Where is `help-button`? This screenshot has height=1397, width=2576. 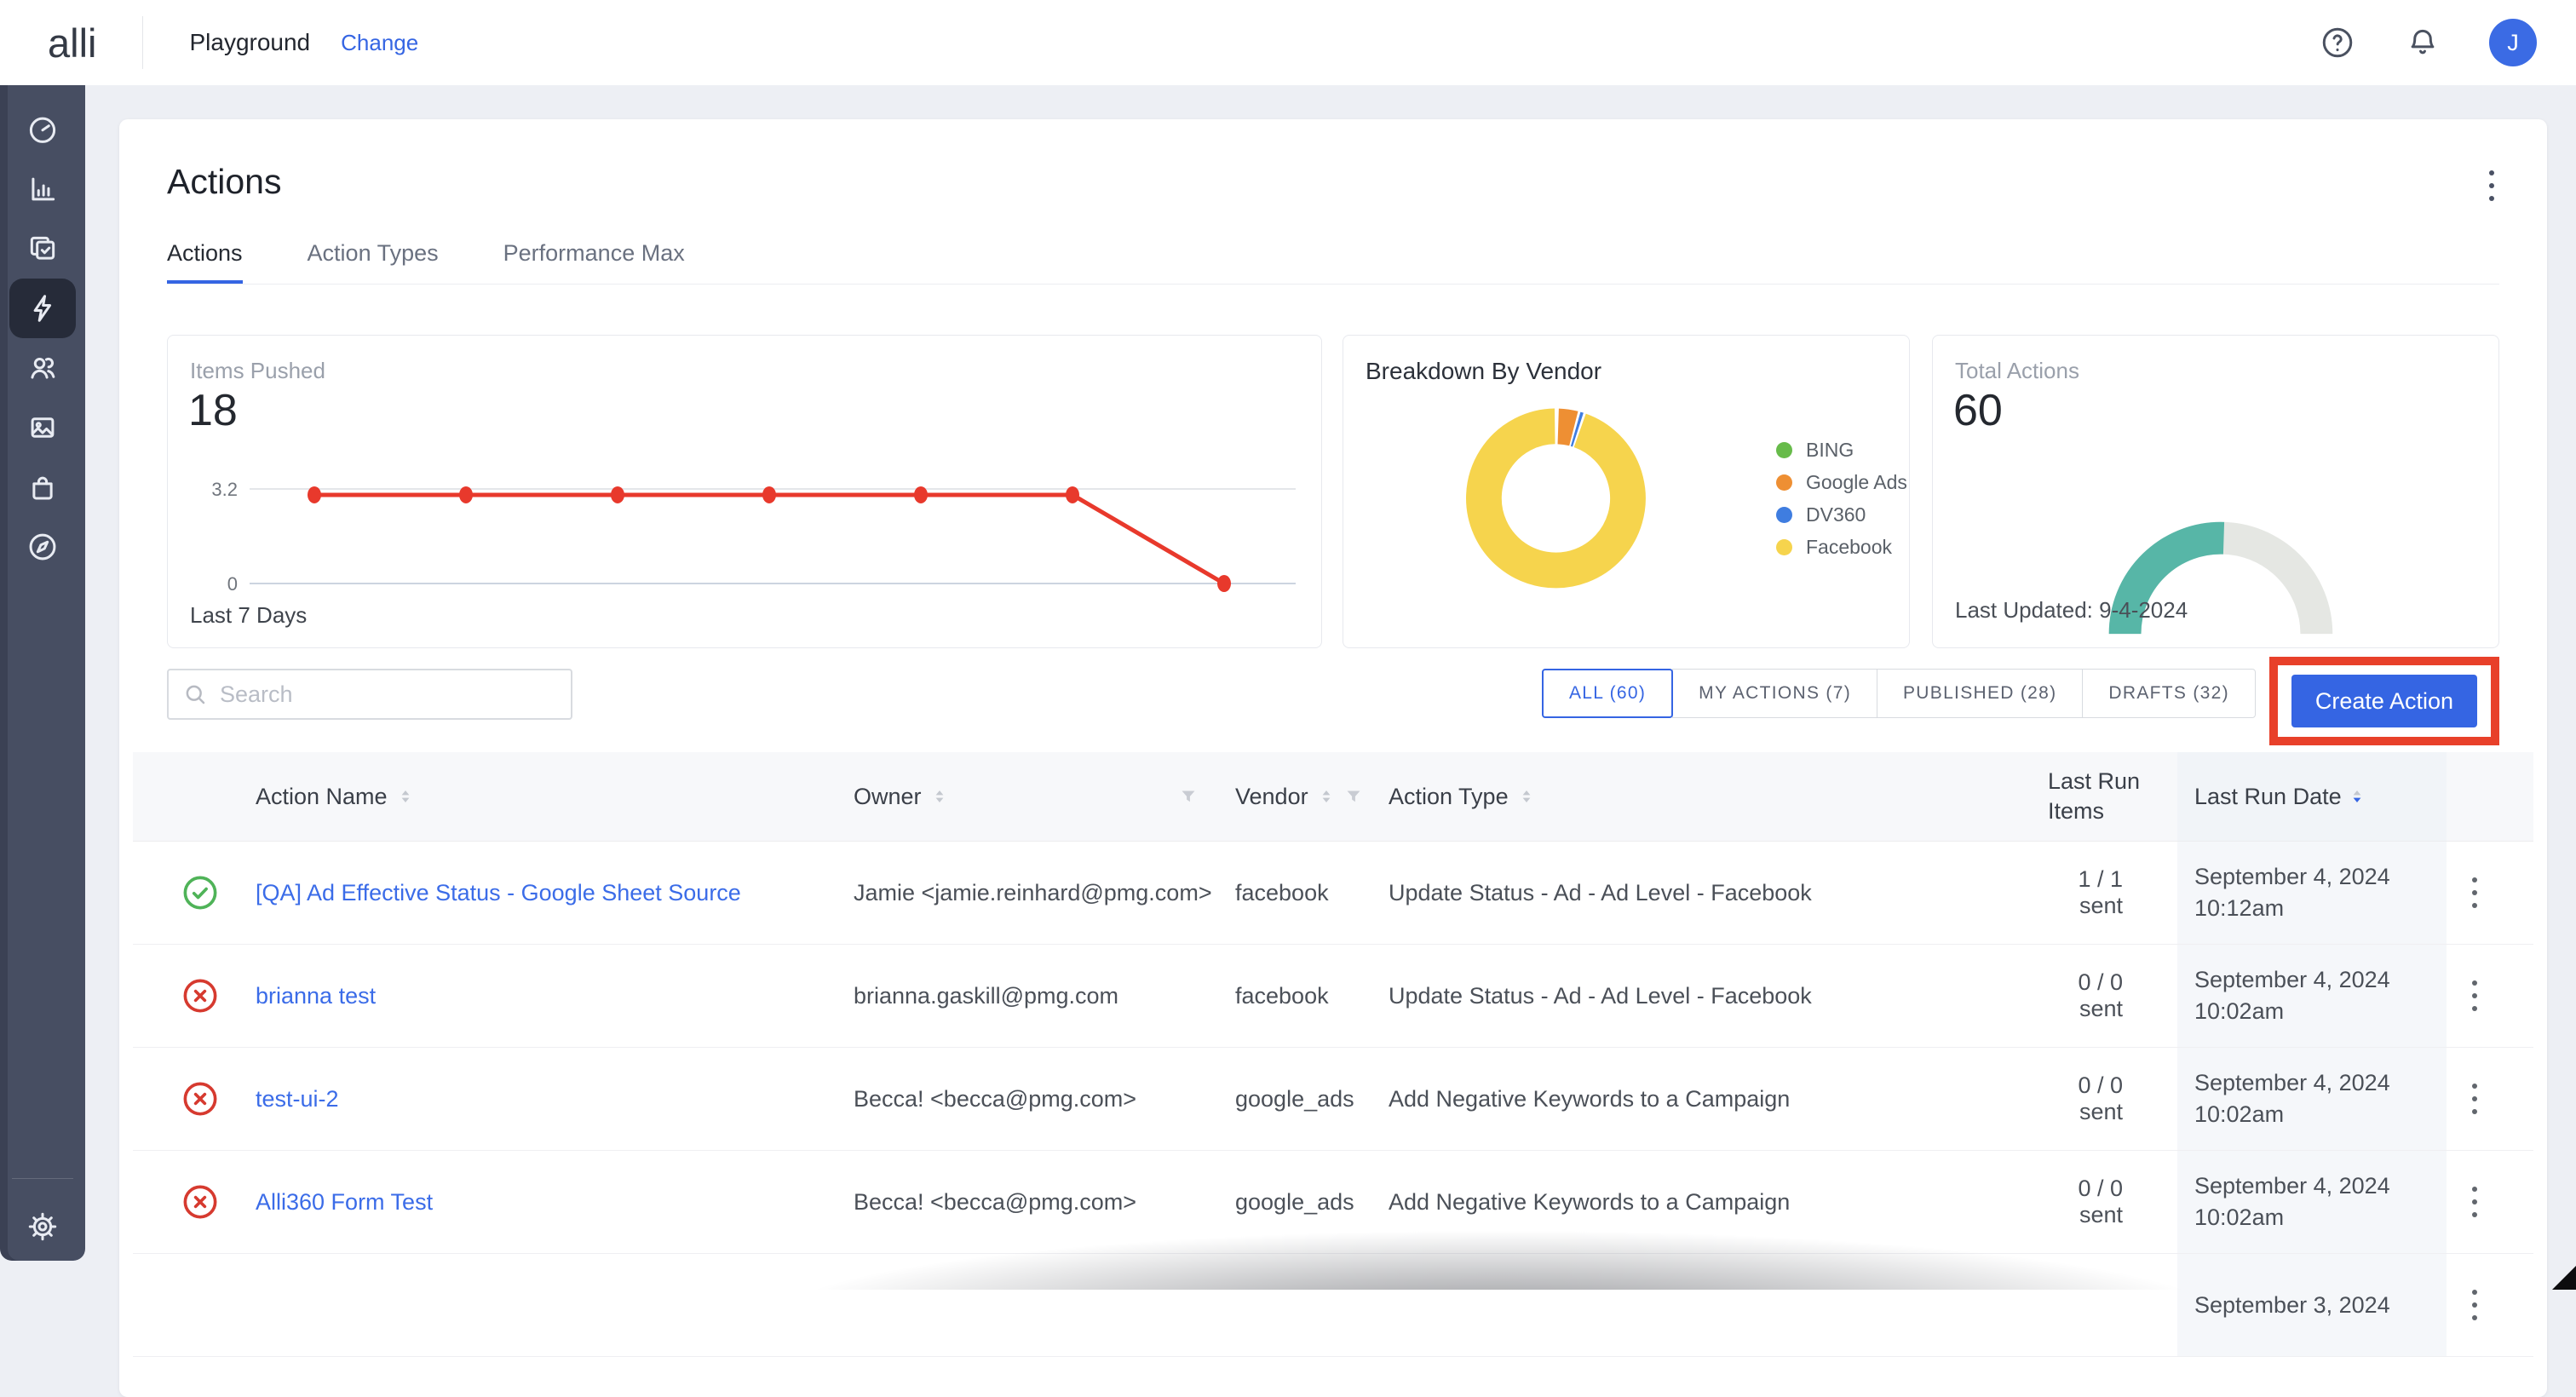 help-button is located at coordinates (2337, 42).